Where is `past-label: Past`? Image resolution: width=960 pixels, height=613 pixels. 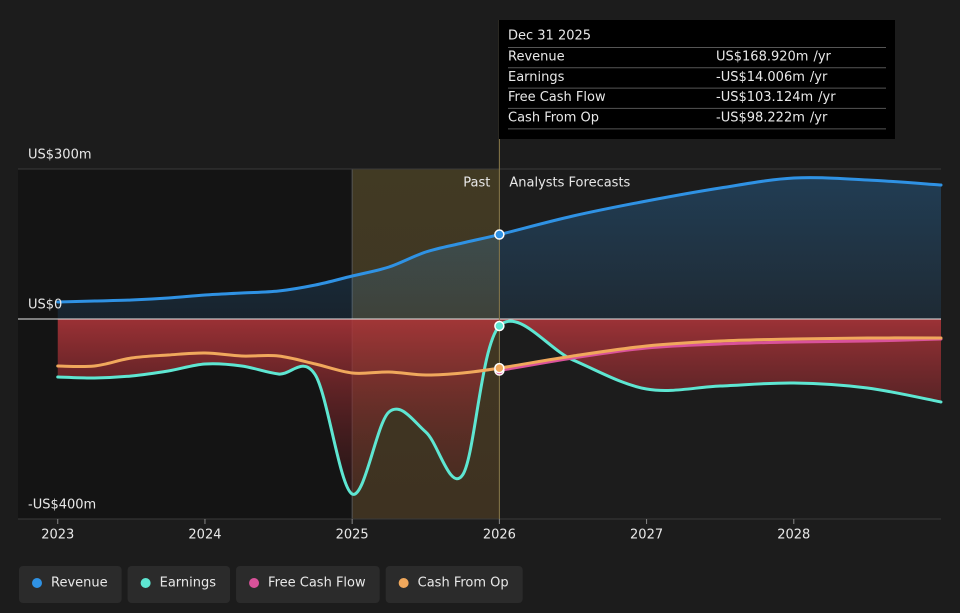 past-label: Past is located at coordinates (476, 183).